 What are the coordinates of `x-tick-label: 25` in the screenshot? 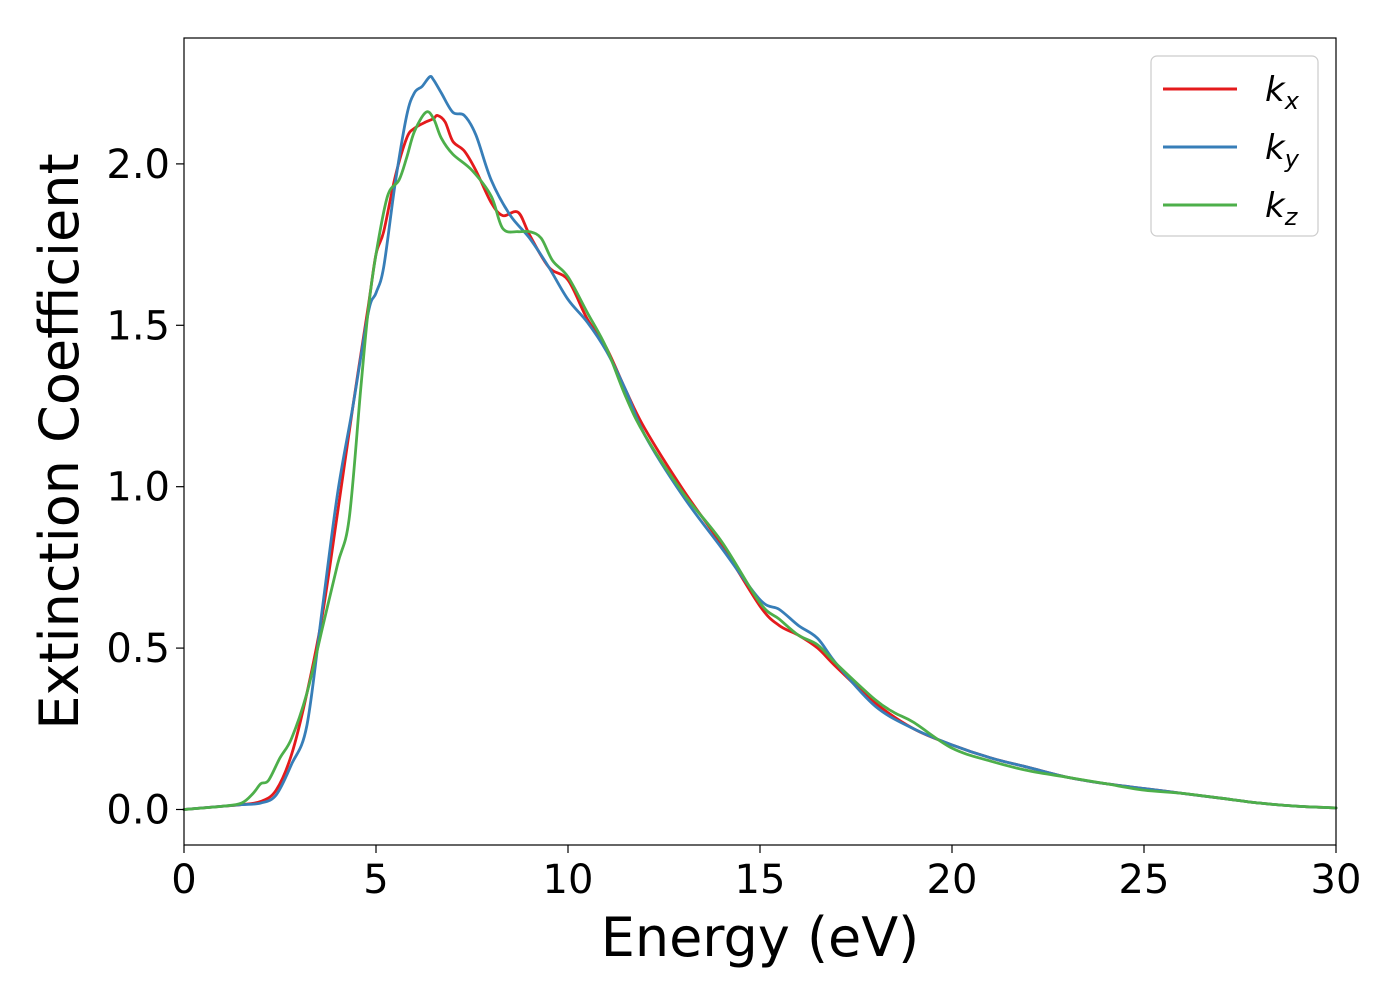 It's located at (1144, 880).